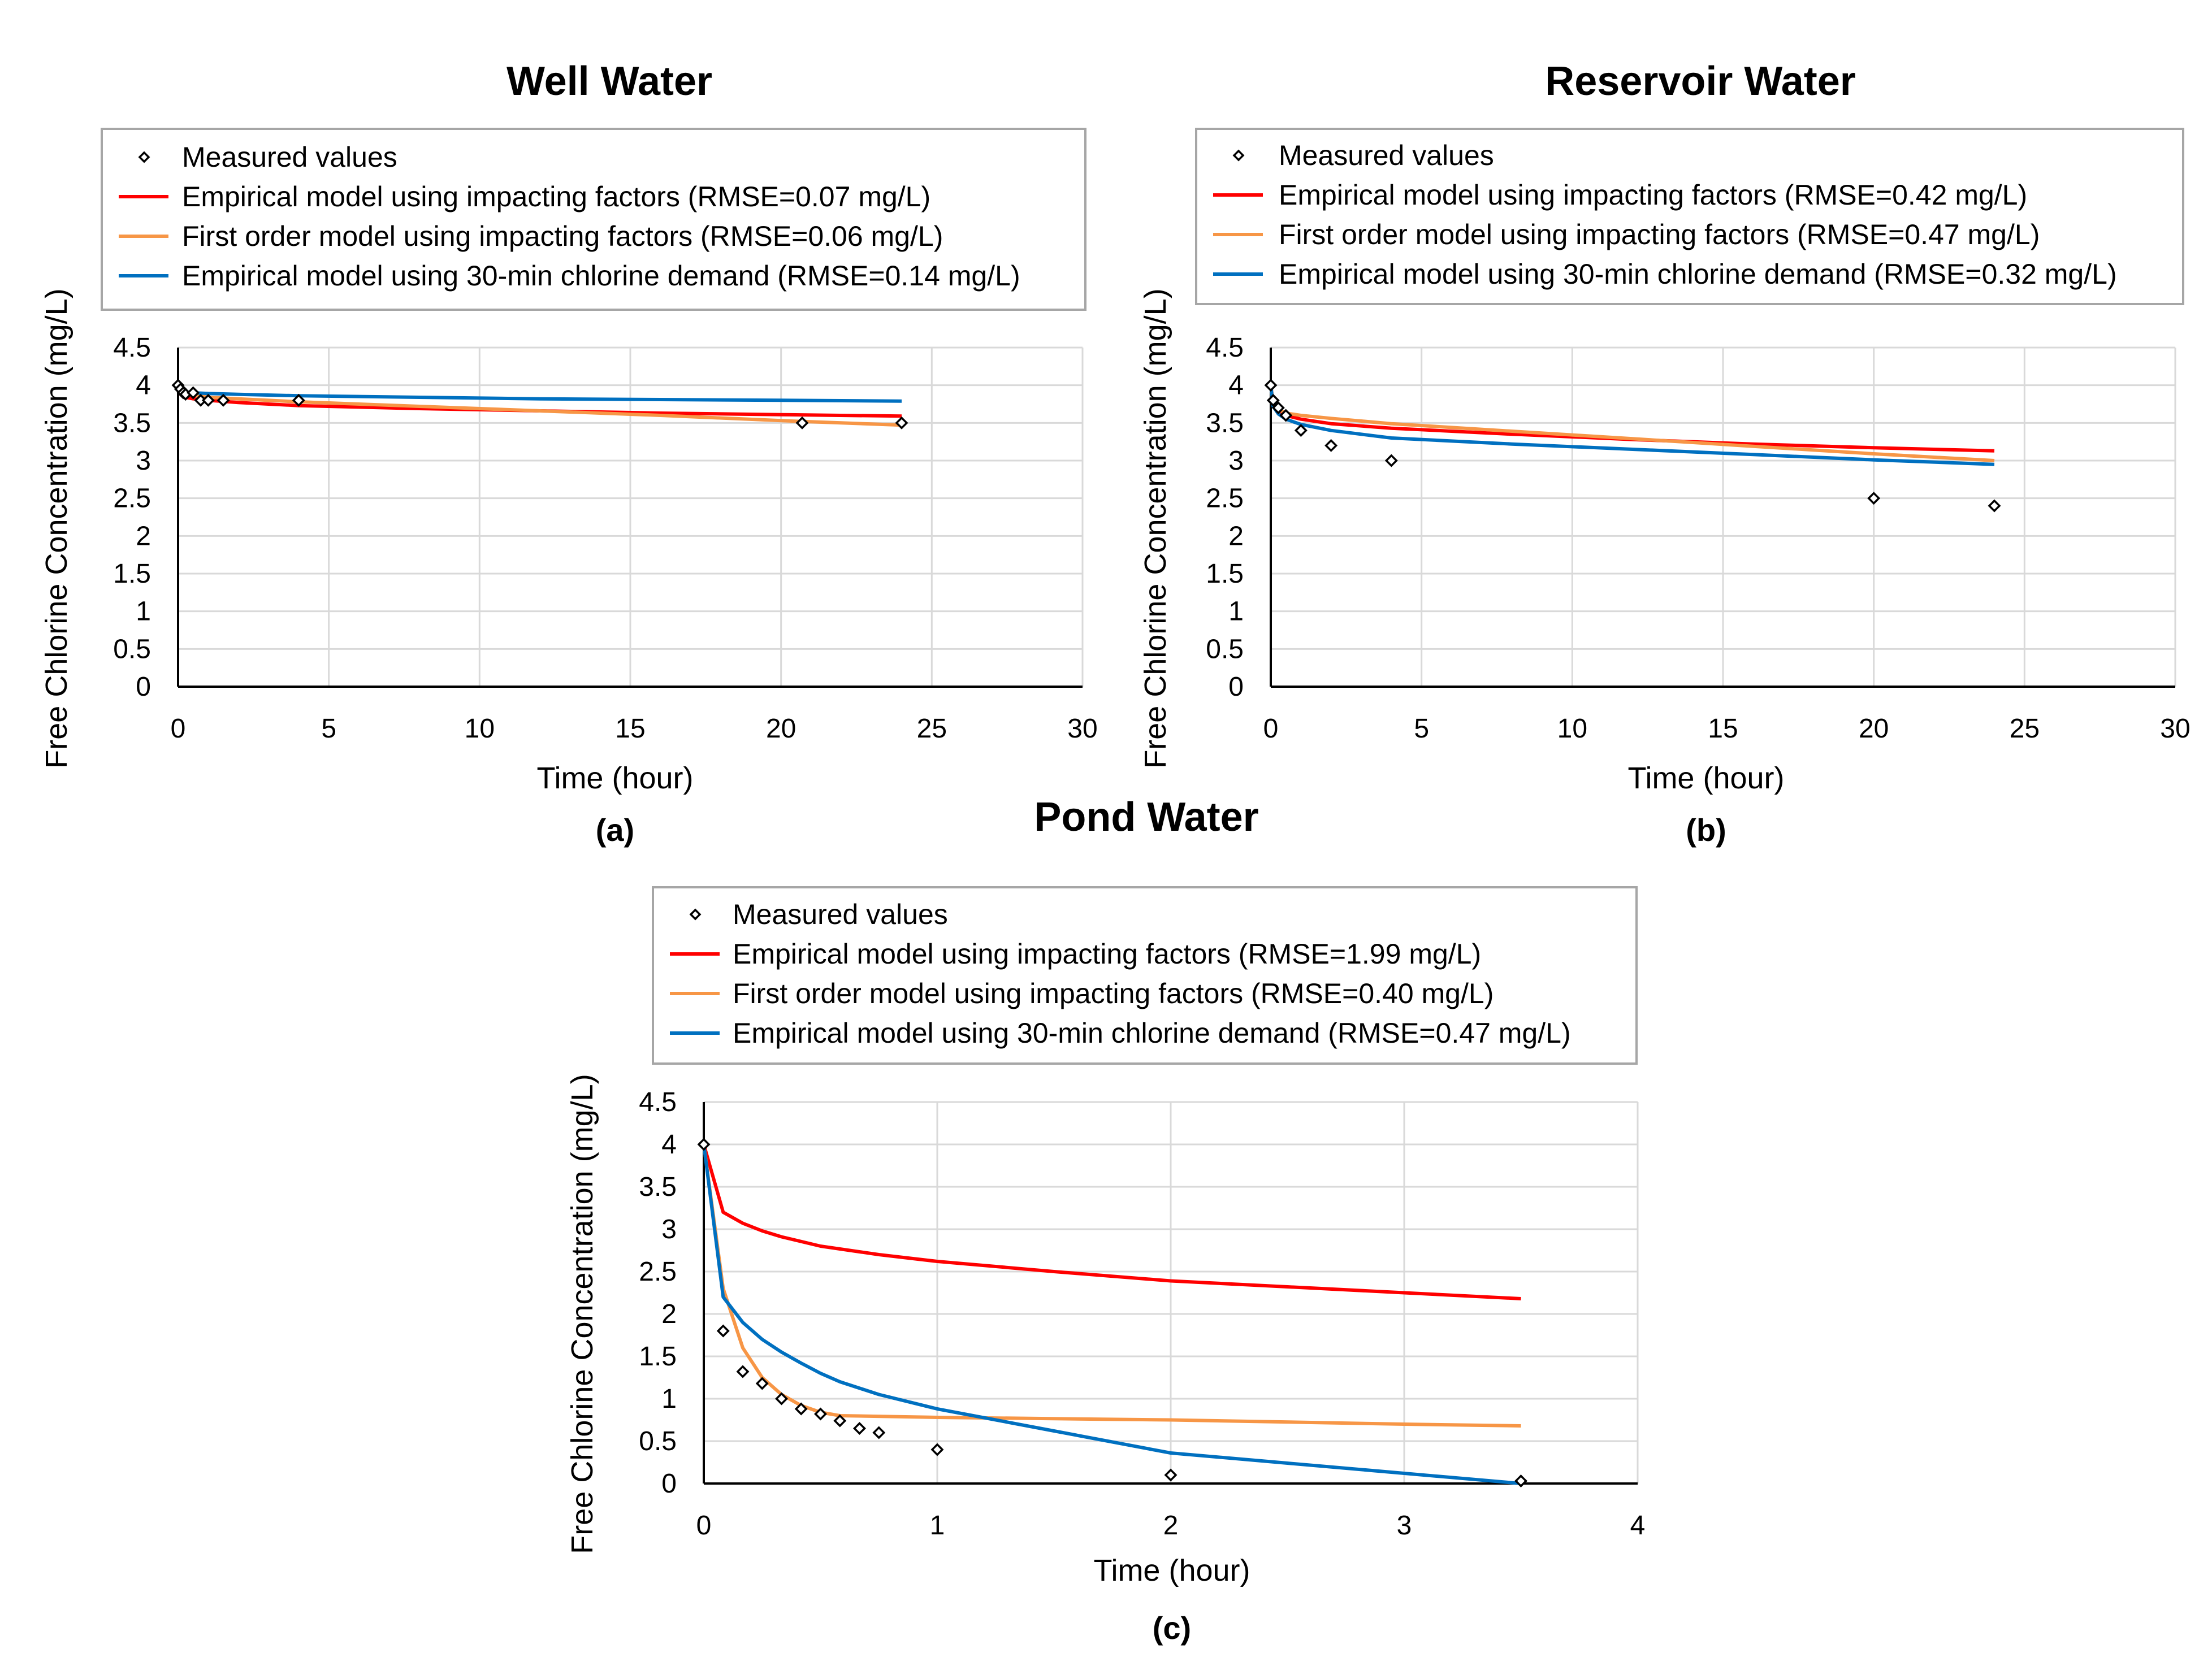 This screenshot has width=2212, height=1670. What do you see at coordinates (1638, 1526) in the screenshot?
I see `x-tick-label: 4` at bounding box center [1638, 1526].